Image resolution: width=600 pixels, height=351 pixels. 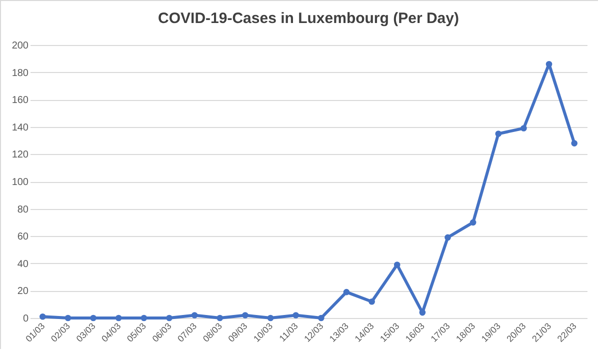 I want to click on chart-title: COVID-19-Cases in Luxembourg (Per Day), so click(x=308, y=18).